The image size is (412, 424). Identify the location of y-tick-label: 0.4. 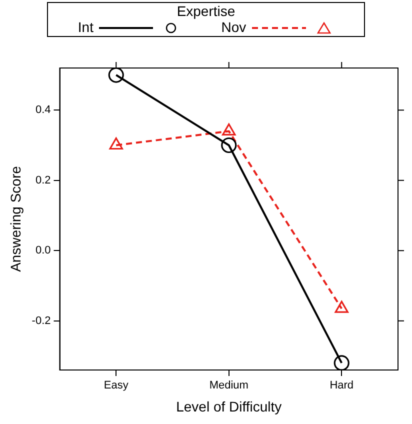
(43, 110).